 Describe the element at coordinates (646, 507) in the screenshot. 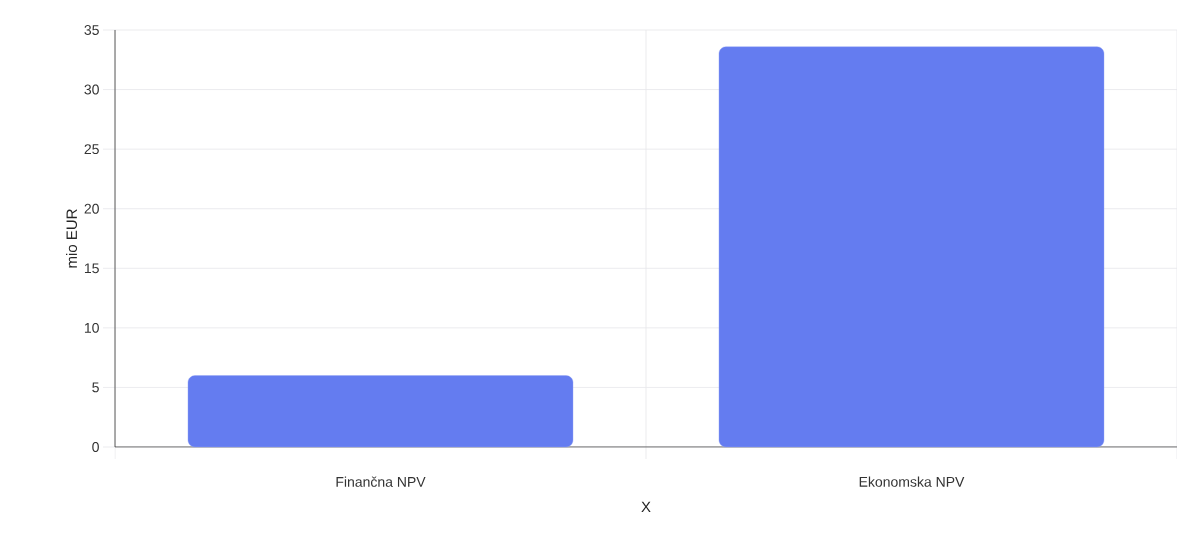

I see `x-axis-title: X` at that location.